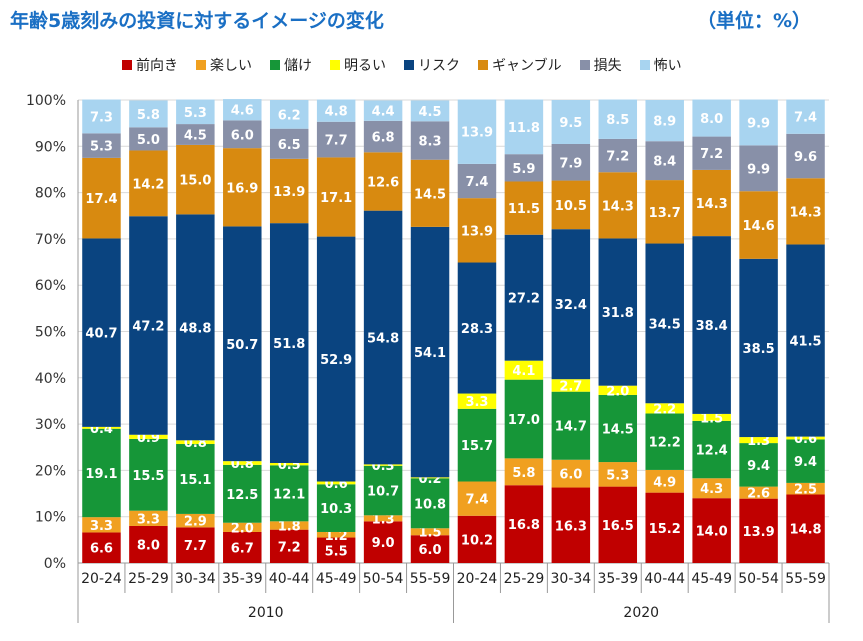 This screenshot has height=641, width=863. I want to click on data-label: 15.2, so click(665, 529).